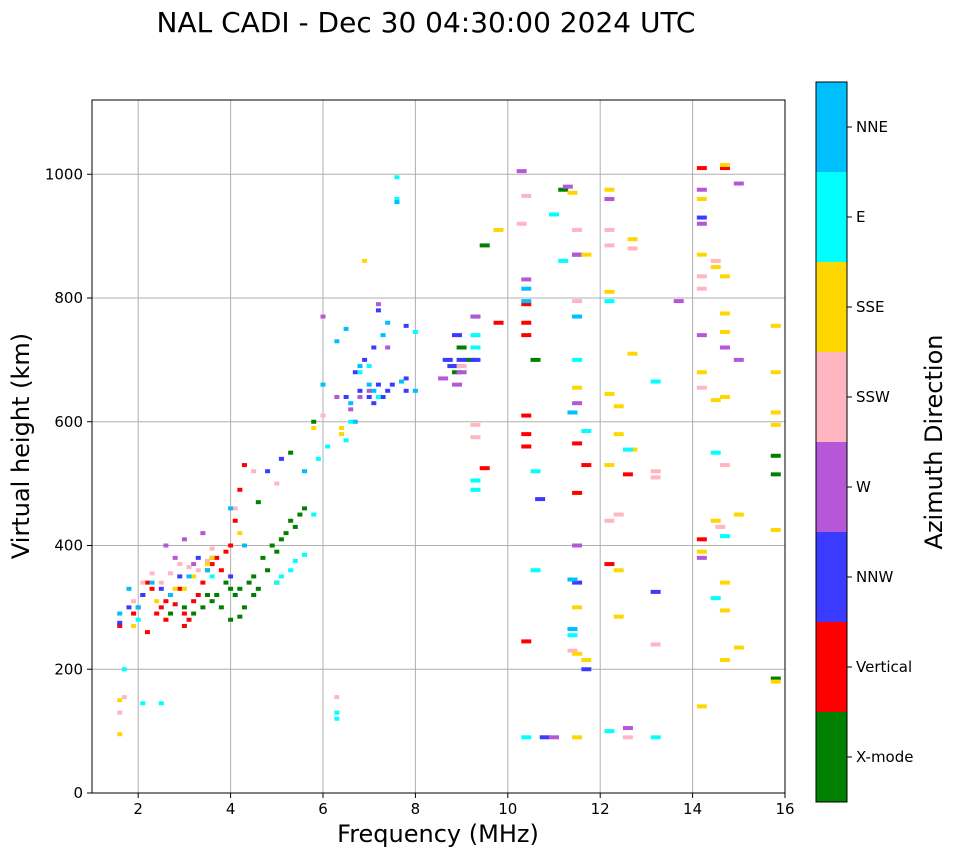  Describe the element at coordinates (21, 446) in the screenshot. I see `y-axis-label: Virtual height (km)` at that location.